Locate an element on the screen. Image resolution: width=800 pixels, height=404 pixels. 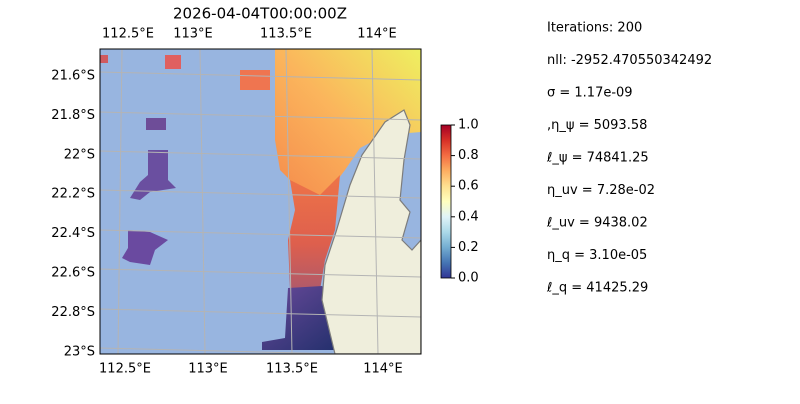
lat-label: 21.8°S is located at coordinates (73, 115).